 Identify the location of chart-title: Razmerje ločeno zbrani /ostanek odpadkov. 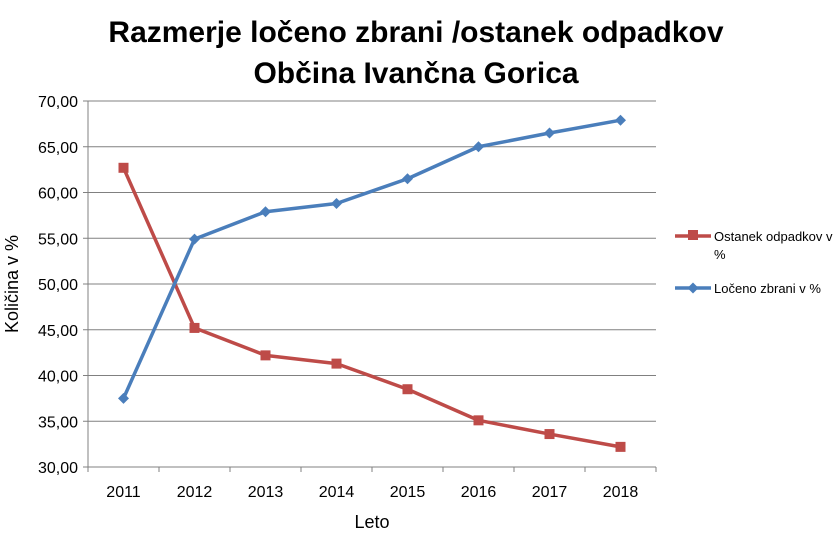
(415, 32).